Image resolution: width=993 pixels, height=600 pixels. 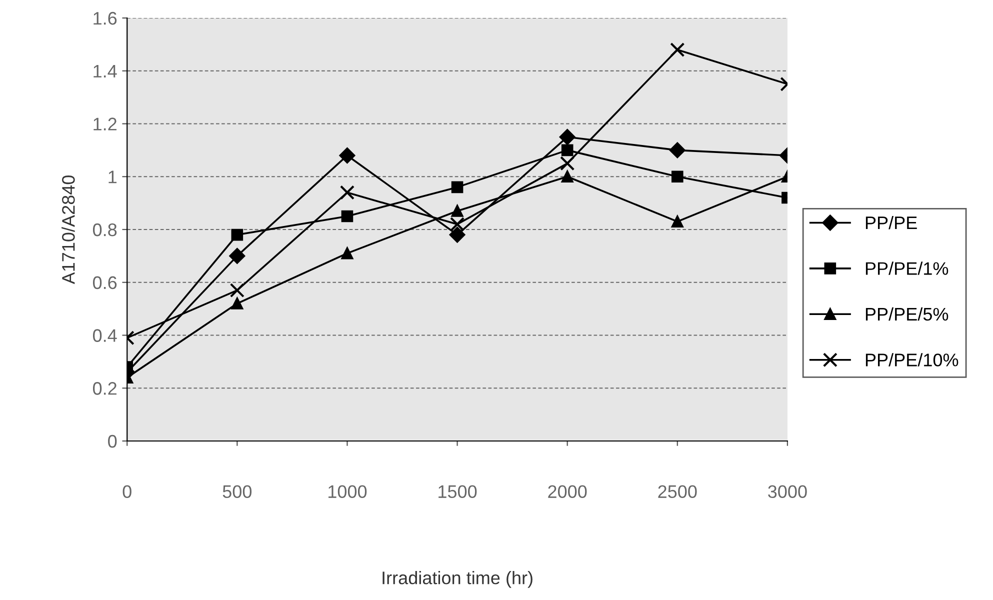 What do you see at coordinates (677, 491) in the screenshot?
I see `x-tick-label: 2500` at bounding box center [677, 491].